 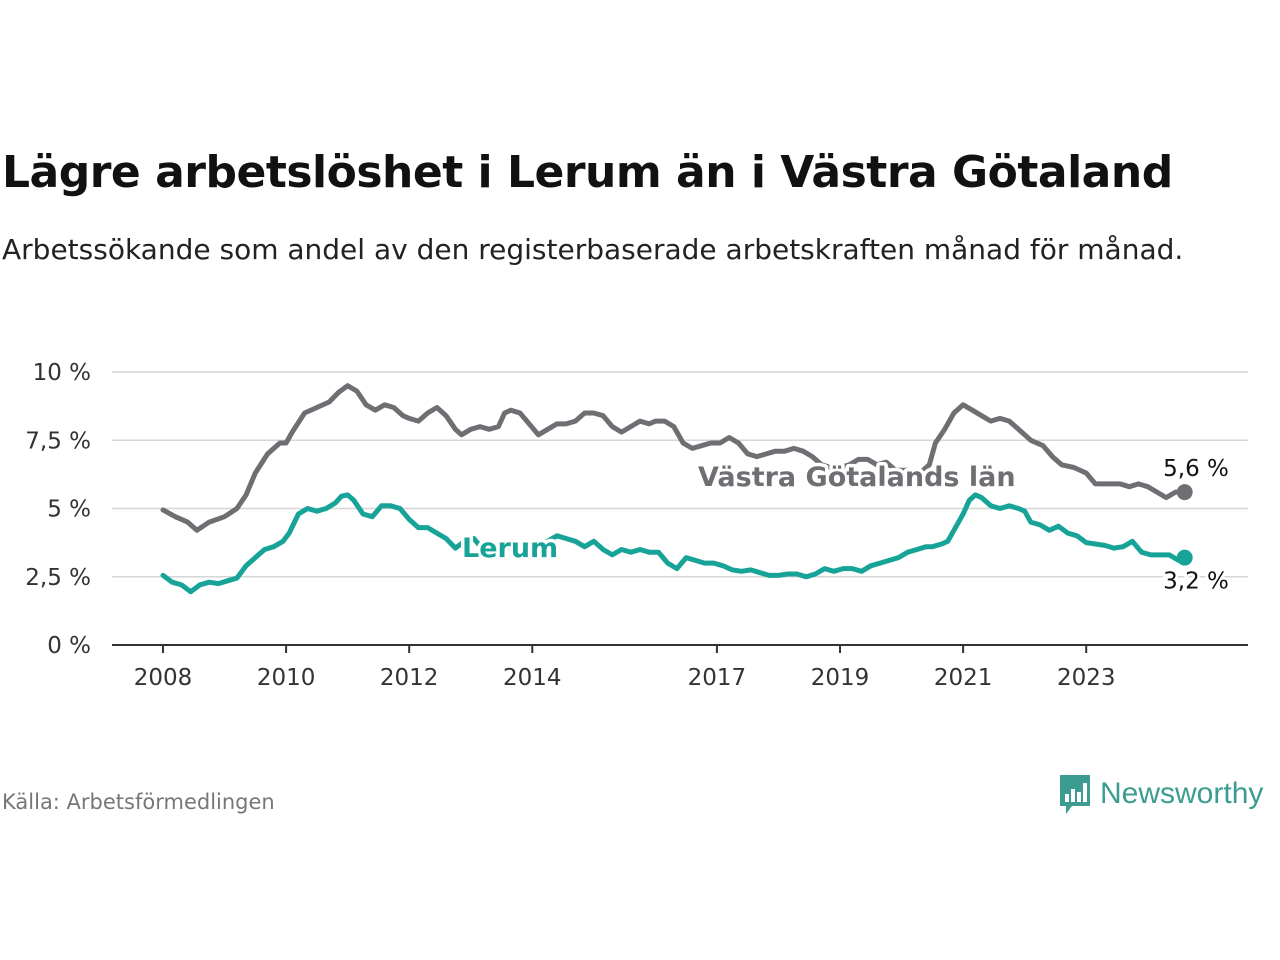 What do you see at coordinates (674, 543) in the screenshot?
I see `series-line-lerum` at bounding box center [674, 543].